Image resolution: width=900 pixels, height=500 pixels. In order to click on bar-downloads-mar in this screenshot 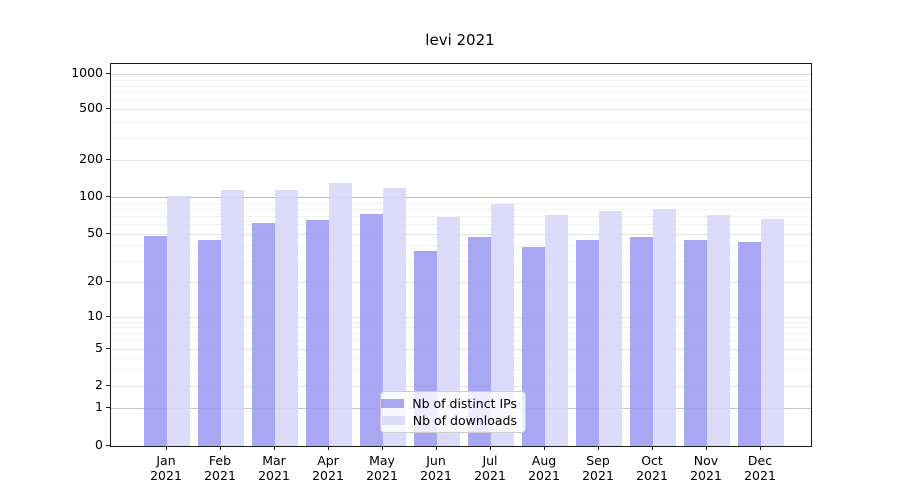, I will do `click(286, 317)`.